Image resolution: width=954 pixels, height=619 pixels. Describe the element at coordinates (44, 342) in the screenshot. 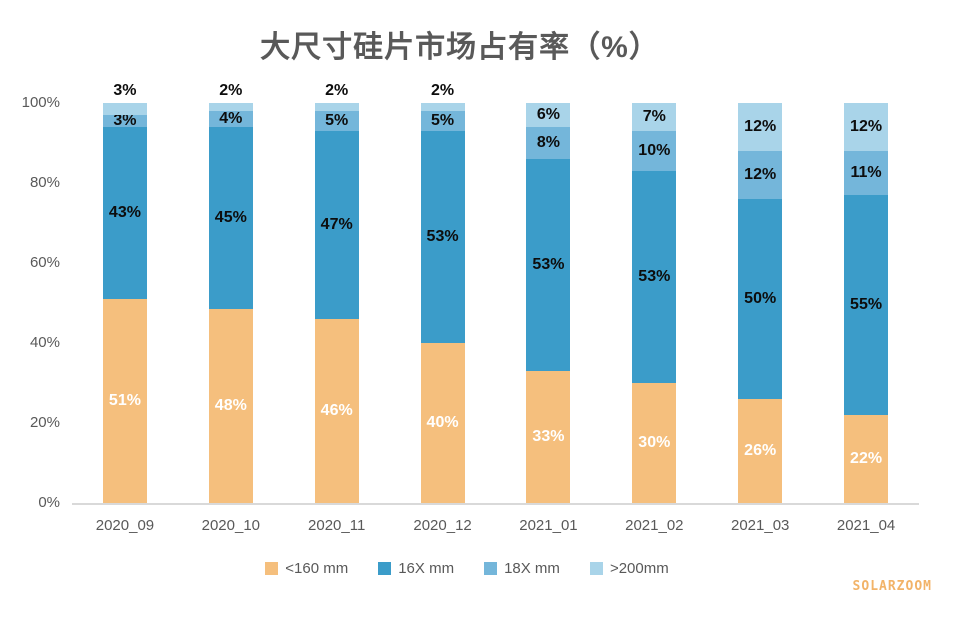

I see `y-axis-tick-label: 40%` at that location.